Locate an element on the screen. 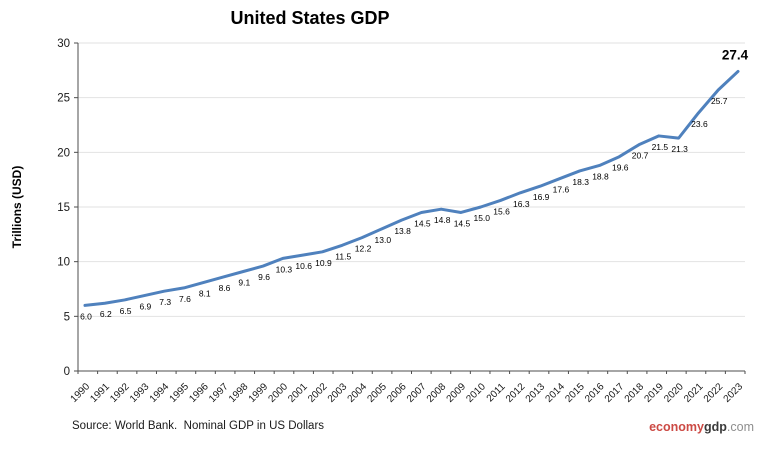 This screenshot has width=768, height=449. x-tick-label: 1992 is located at coordinates (120, 393).